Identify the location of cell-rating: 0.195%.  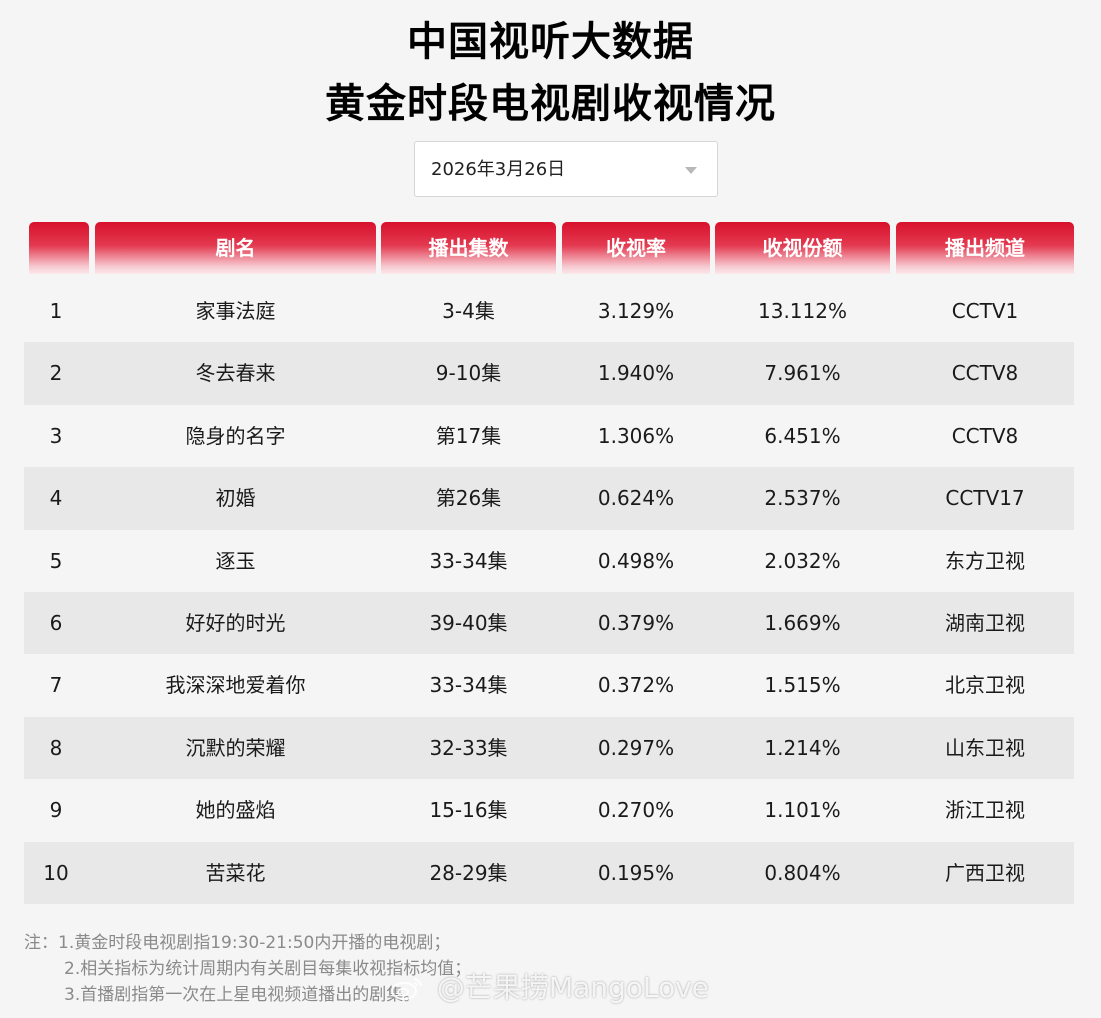
(636, 872).